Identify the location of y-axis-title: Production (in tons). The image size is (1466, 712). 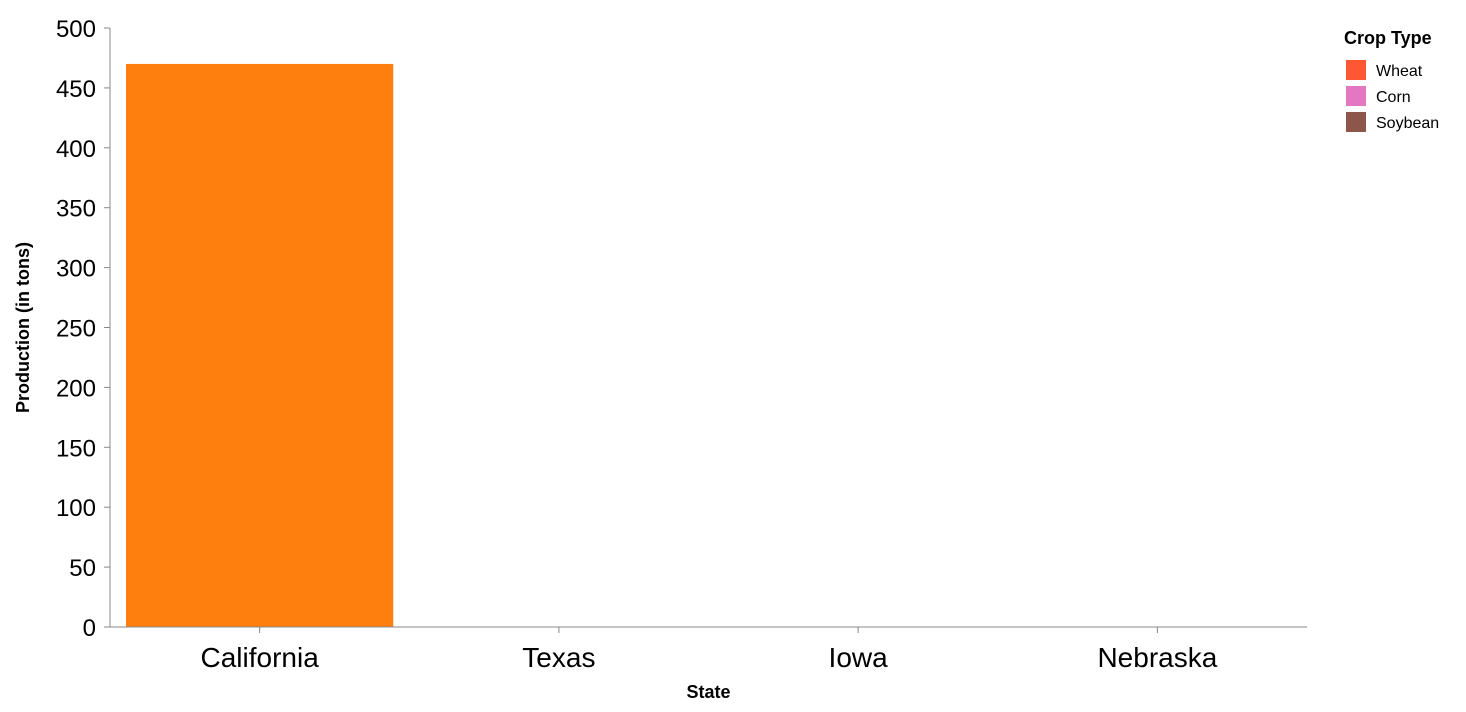
(23, 327).